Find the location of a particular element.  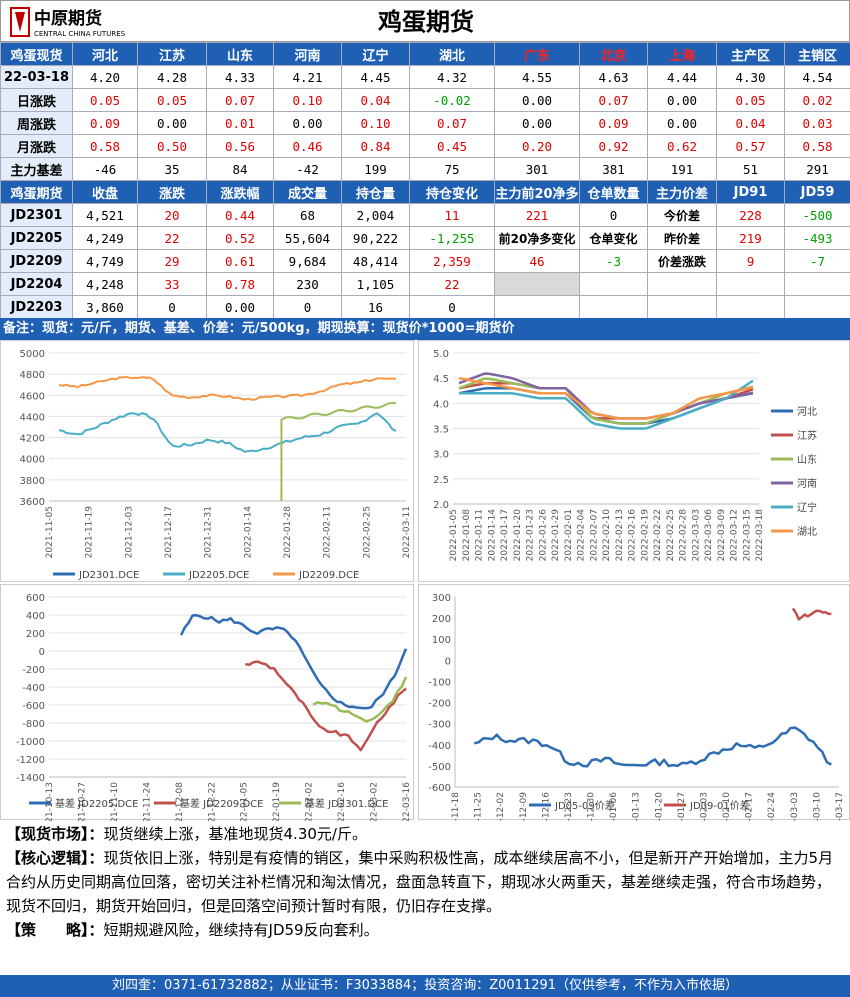

x-tick-label: 2021-12-17 is located at coordinates (169, 532).